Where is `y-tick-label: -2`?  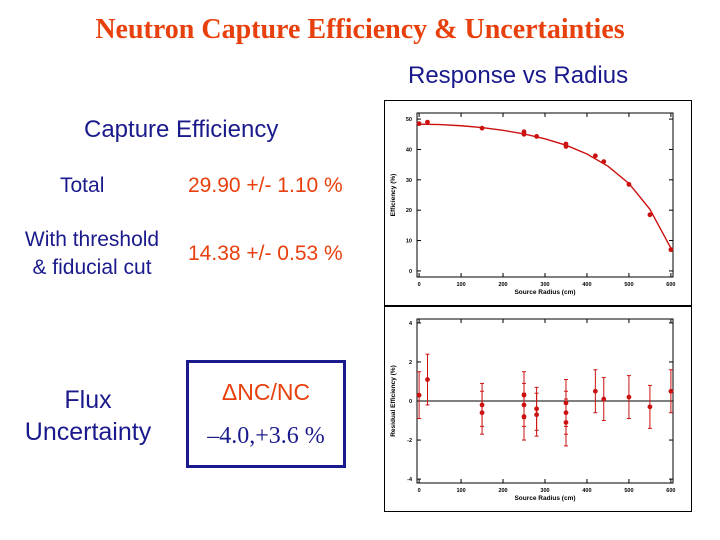 y-tick-label: -2 is located at coordinates (409, 441).